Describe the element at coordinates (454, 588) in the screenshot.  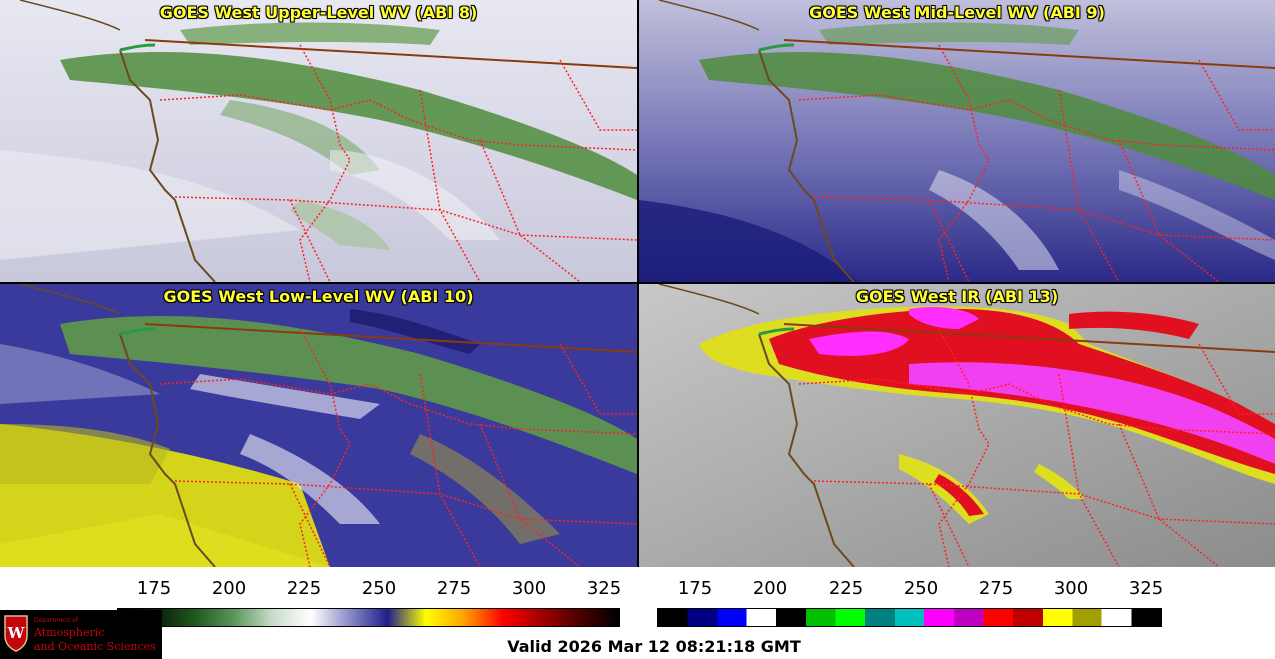
I see `wv-tick-label: 275` at that location.